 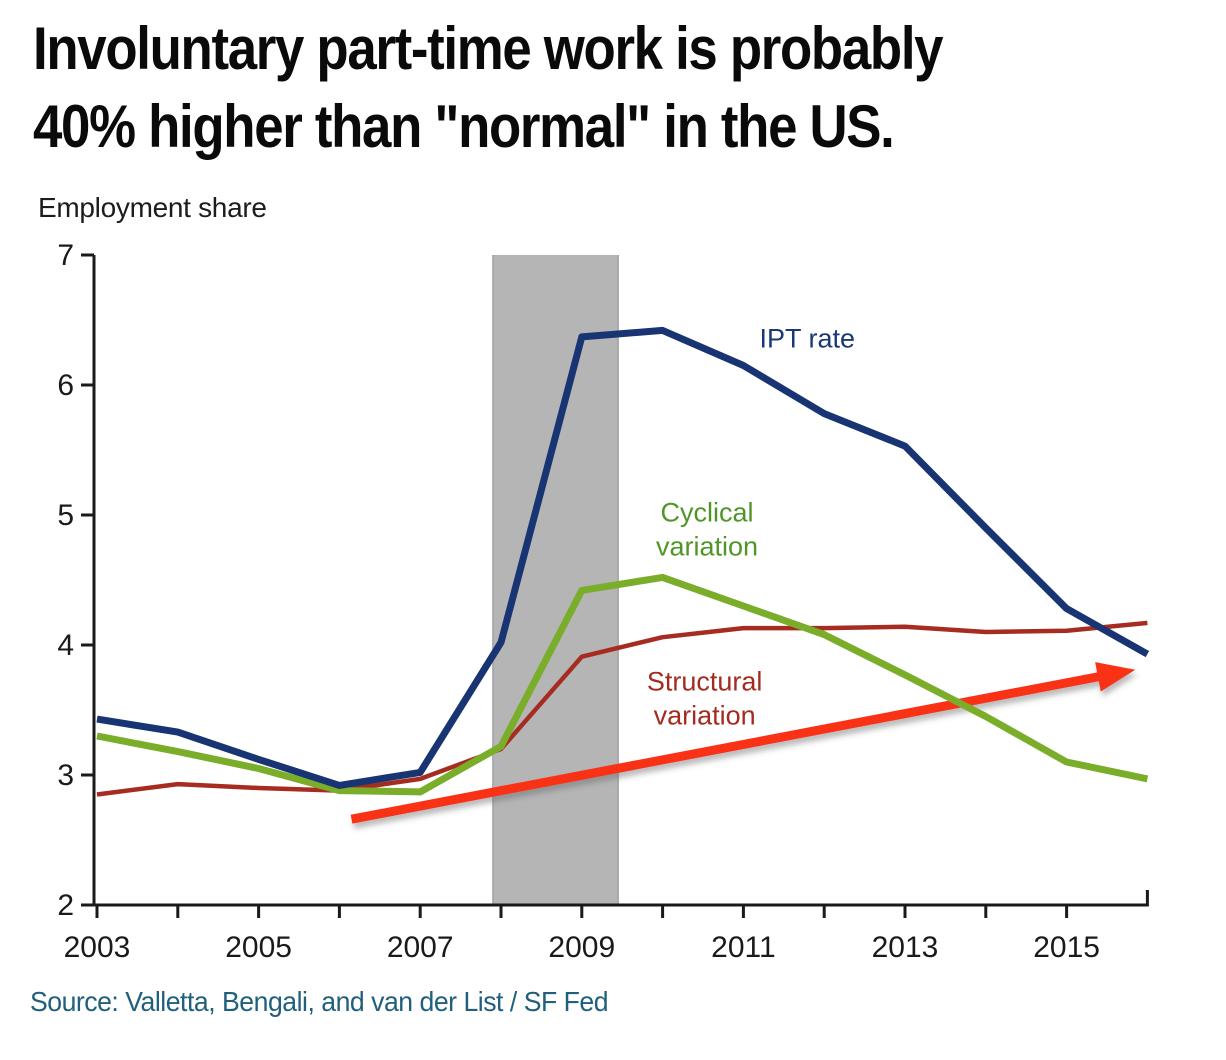 I want to click on x-tick-label-2009: 2009, so click(x=581, y=945).